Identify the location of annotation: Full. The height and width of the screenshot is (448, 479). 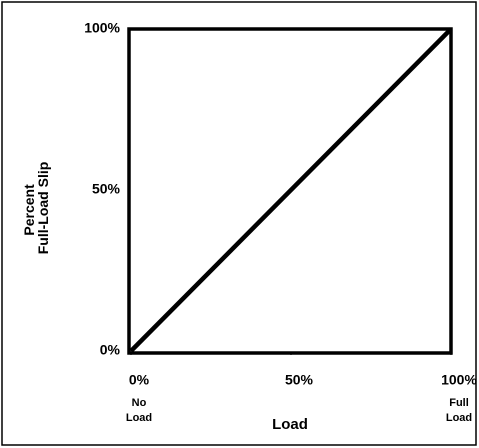
(459, 403).